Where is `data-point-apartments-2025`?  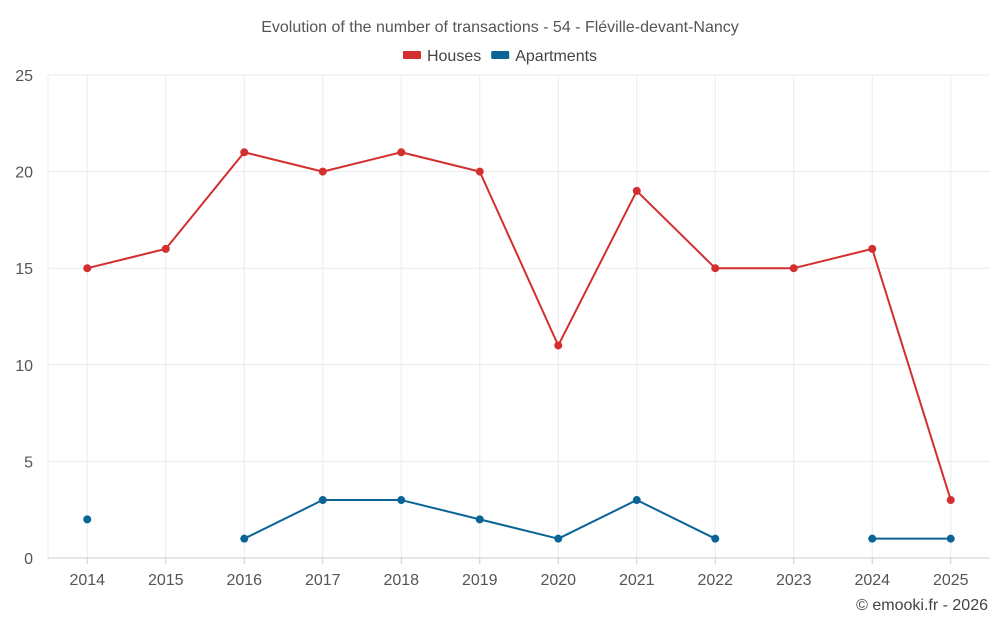
data-point-apartments-2025 is located at coordinates (950, 538).